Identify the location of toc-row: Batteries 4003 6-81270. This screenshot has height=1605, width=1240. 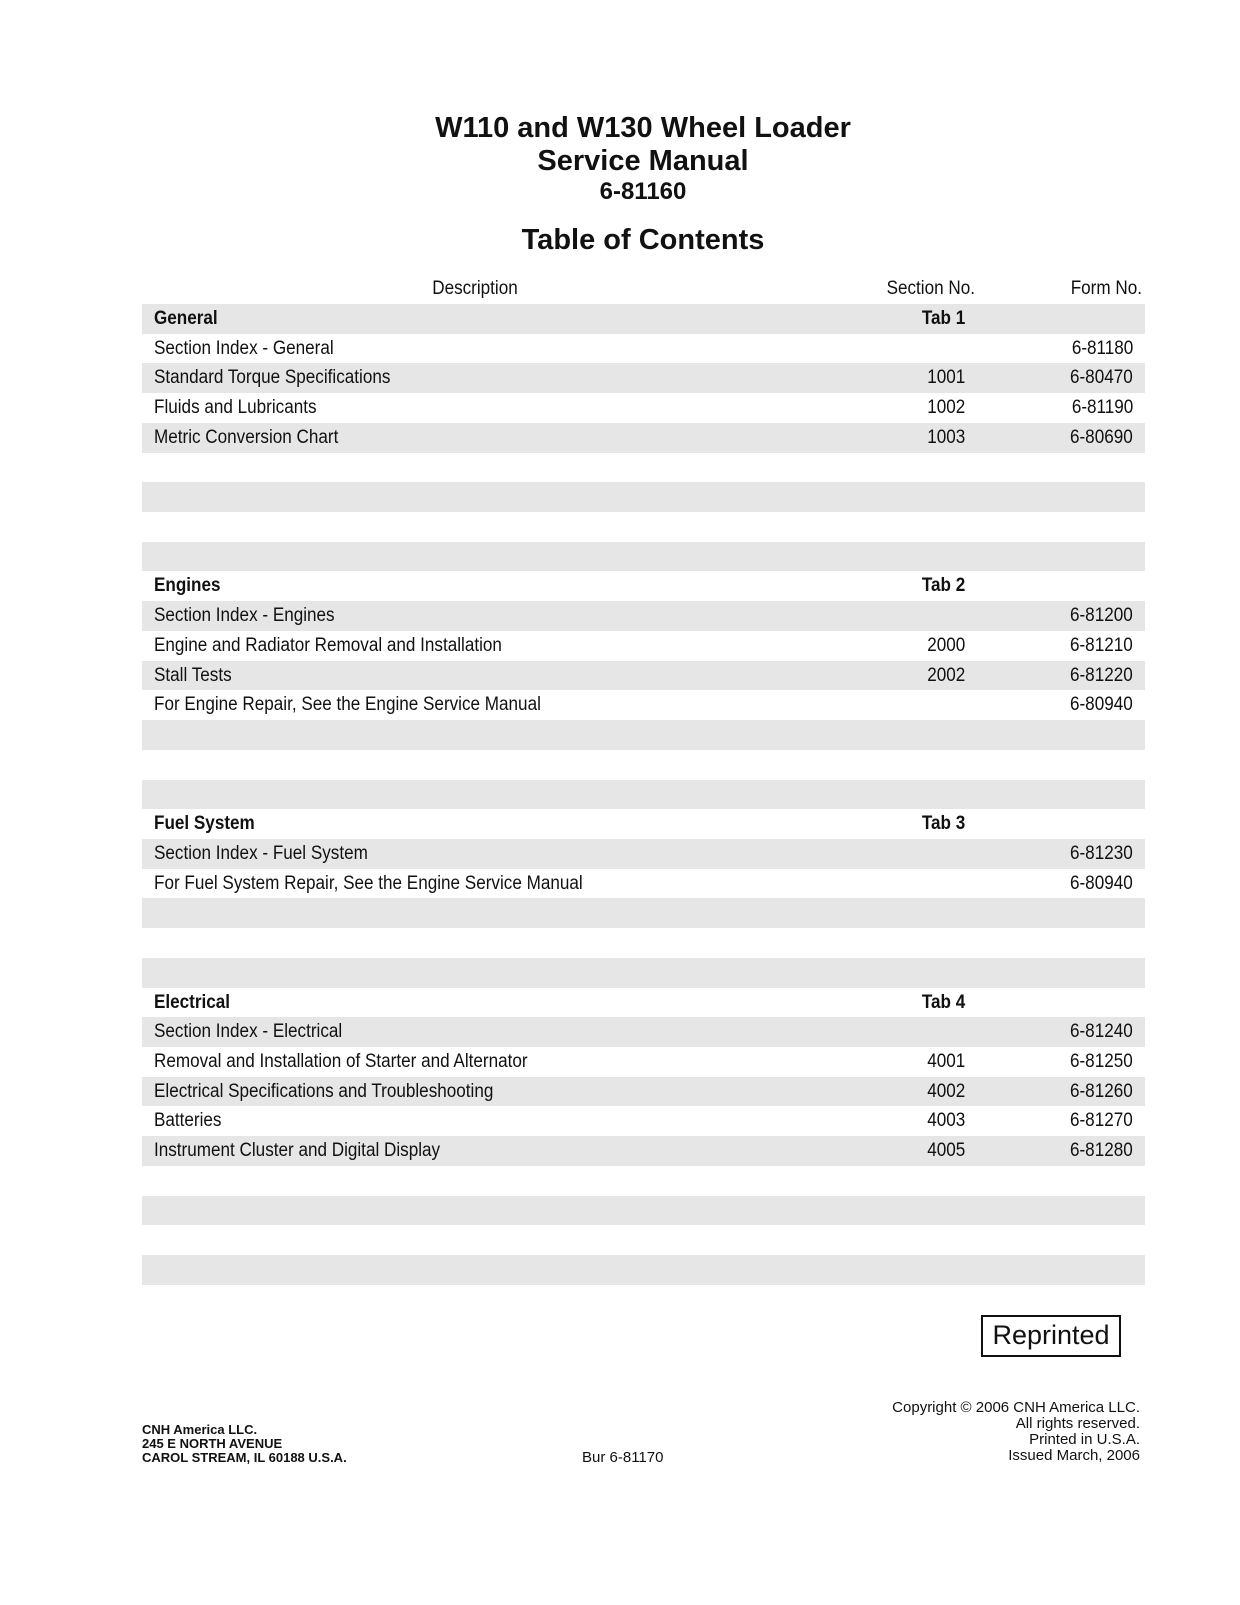
(643, 1121).